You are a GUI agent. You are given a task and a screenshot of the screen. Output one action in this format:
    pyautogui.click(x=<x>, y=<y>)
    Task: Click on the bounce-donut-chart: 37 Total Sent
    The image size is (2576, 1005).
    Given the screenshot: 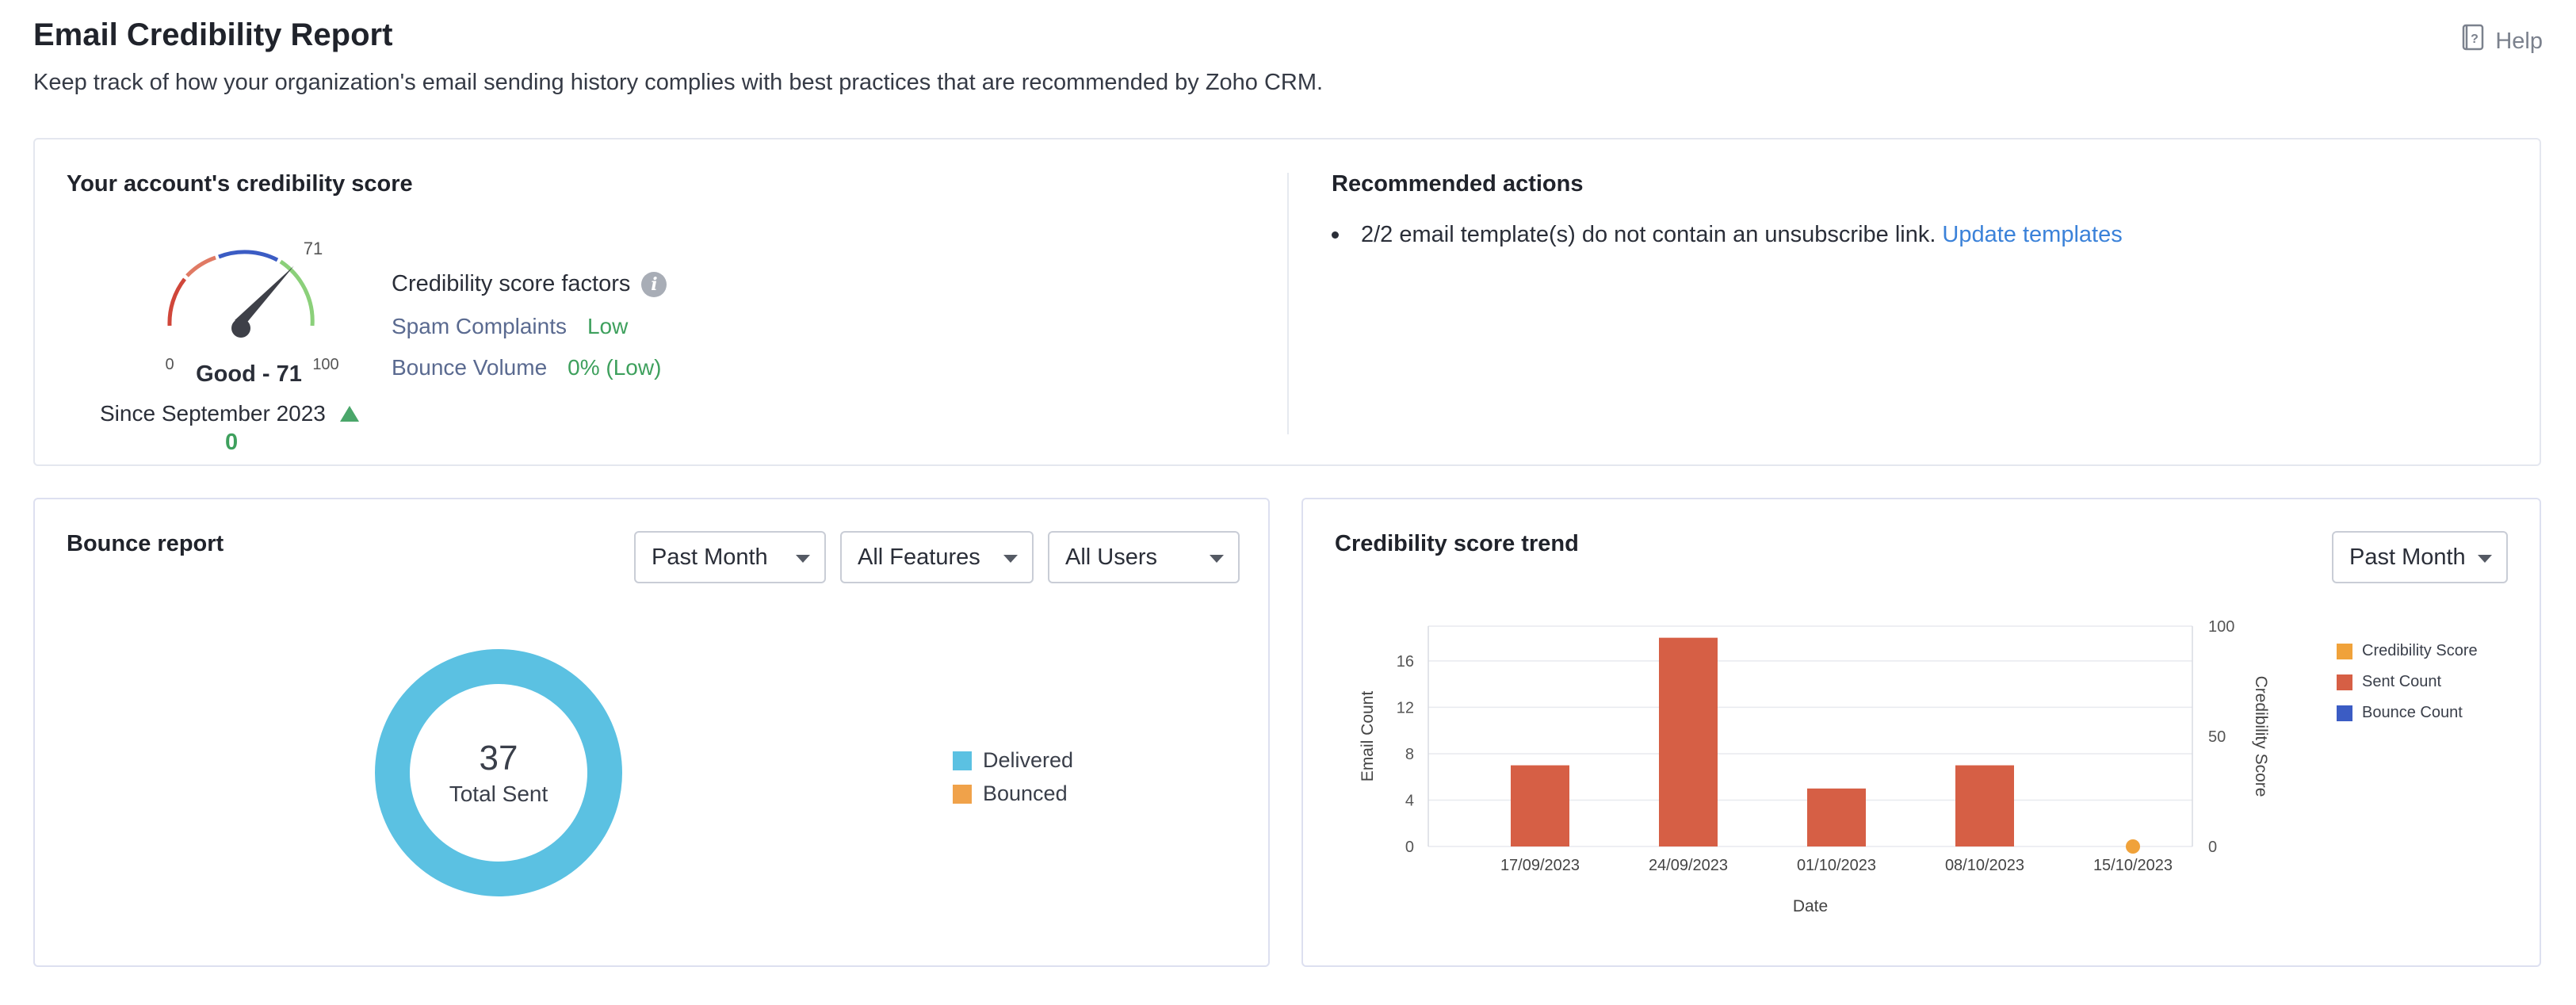 What is the action you would take?
    pyautogui.click(x=498, y=773)
    